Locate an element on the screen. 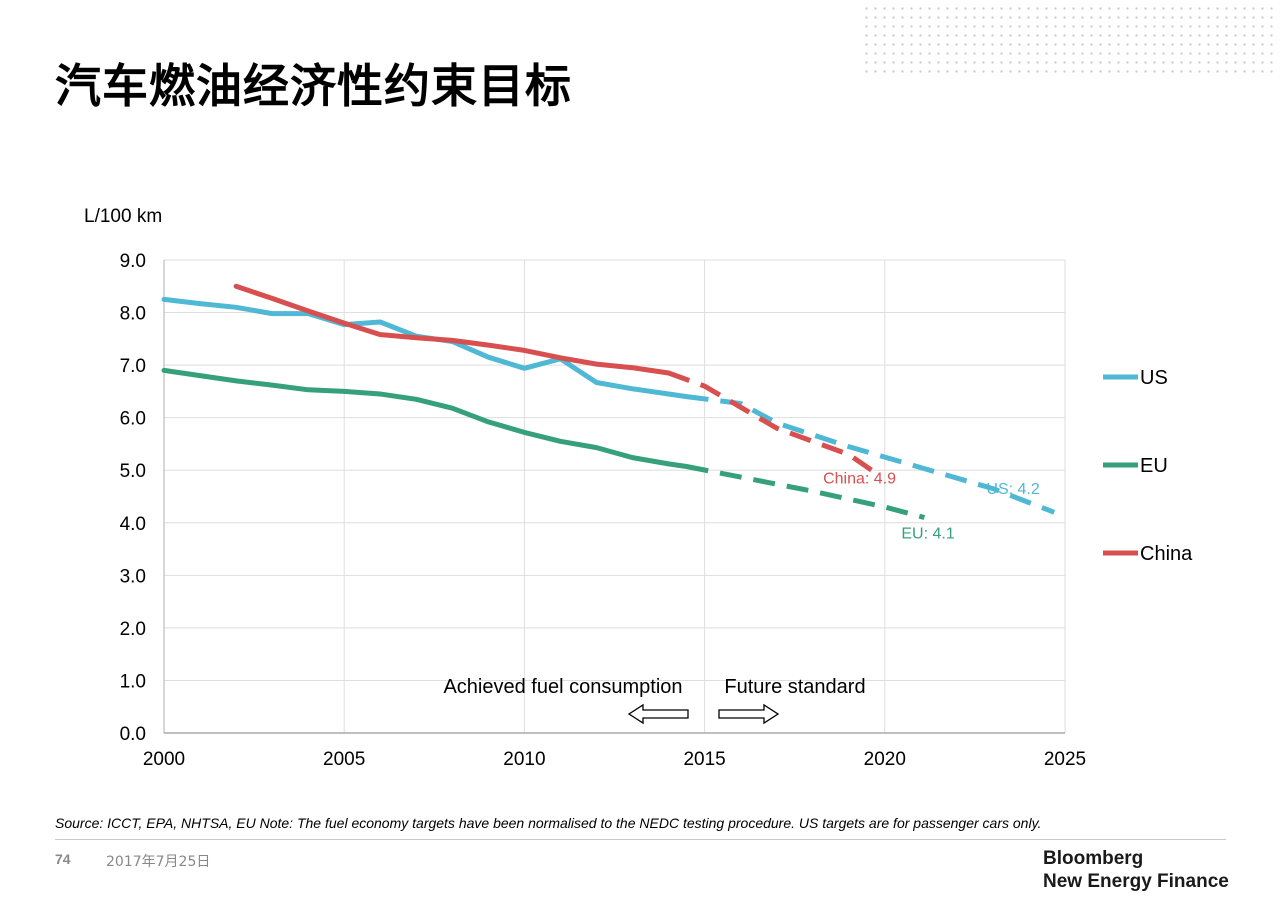  china-achieved-line is located at coordinates (452, 329).